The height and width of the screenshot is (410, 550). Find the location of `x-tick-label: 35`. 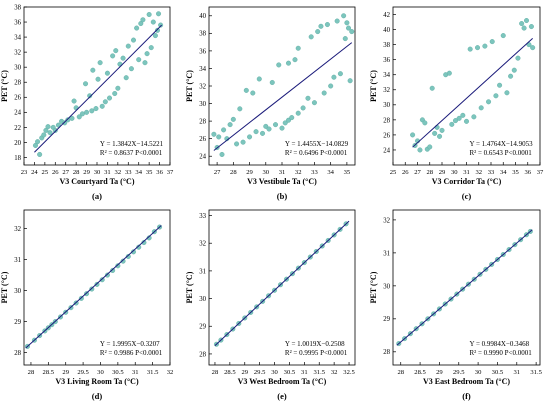

x-tick-label: 35 is located at coordinates (515, 172).